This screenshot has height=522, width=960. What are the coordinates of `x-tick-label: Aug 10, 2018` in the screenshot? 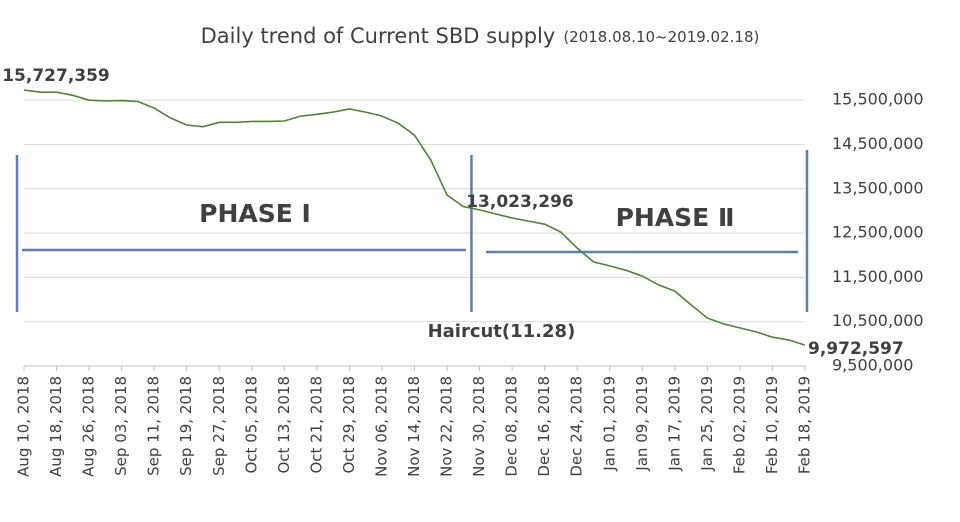 It's located at (24, 426).